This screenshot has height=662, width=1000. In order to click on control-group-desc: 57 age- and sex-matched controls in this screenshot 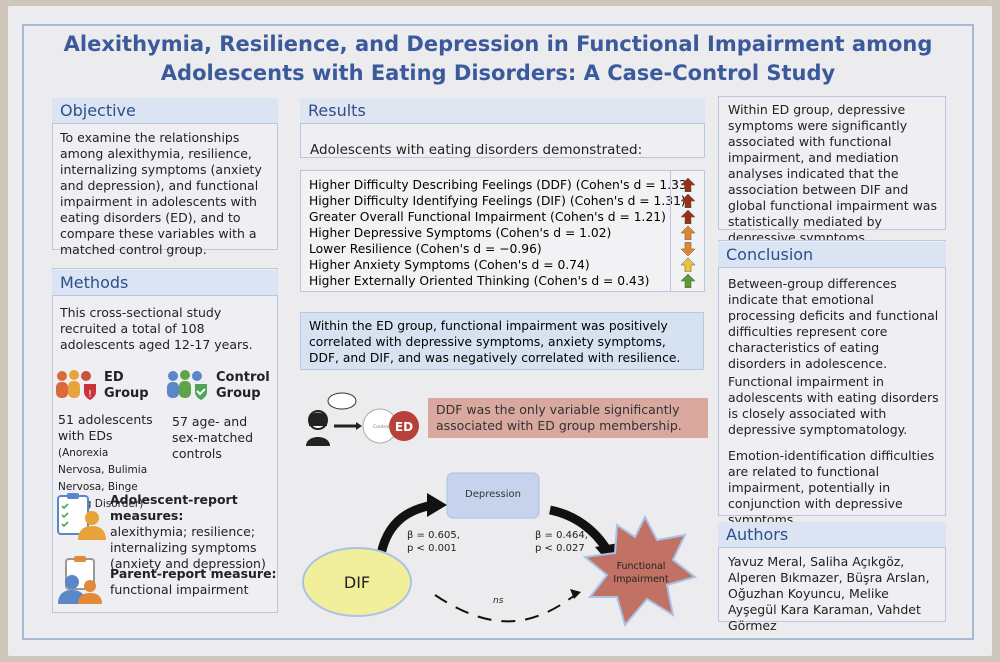, I will do `click(213, 437)`.